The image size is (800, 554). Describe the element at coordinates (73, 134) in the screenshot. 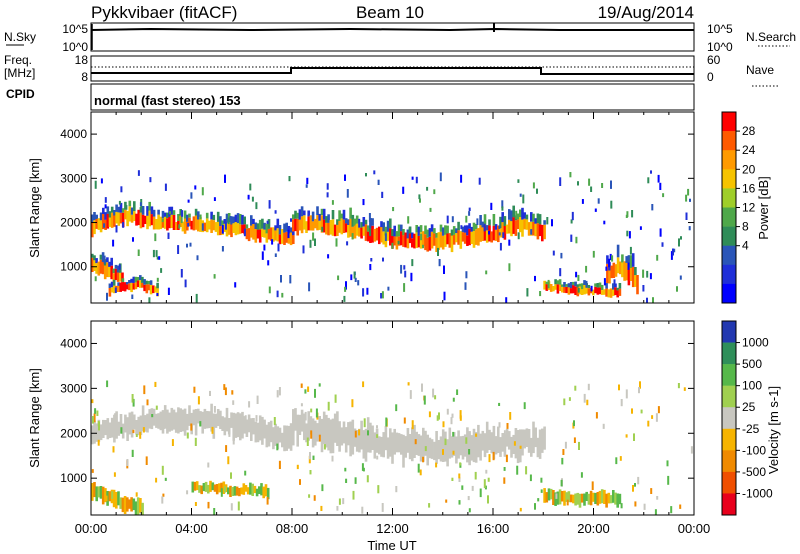

I see `y-tick-label: 4000` at that location.